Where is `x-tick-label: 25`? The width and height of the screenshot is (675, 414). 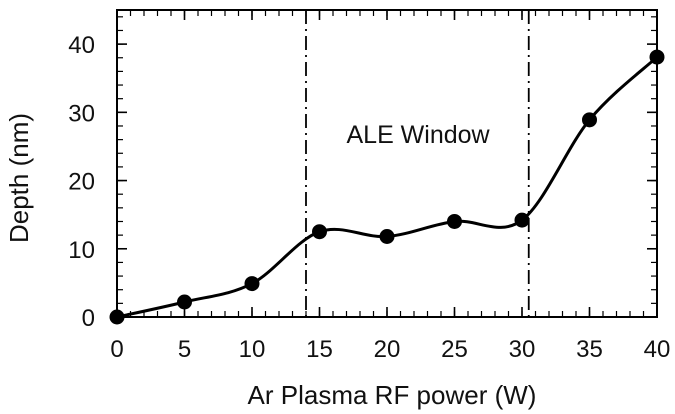
x-tick-label: 25 is located at coordinates (454, 349).